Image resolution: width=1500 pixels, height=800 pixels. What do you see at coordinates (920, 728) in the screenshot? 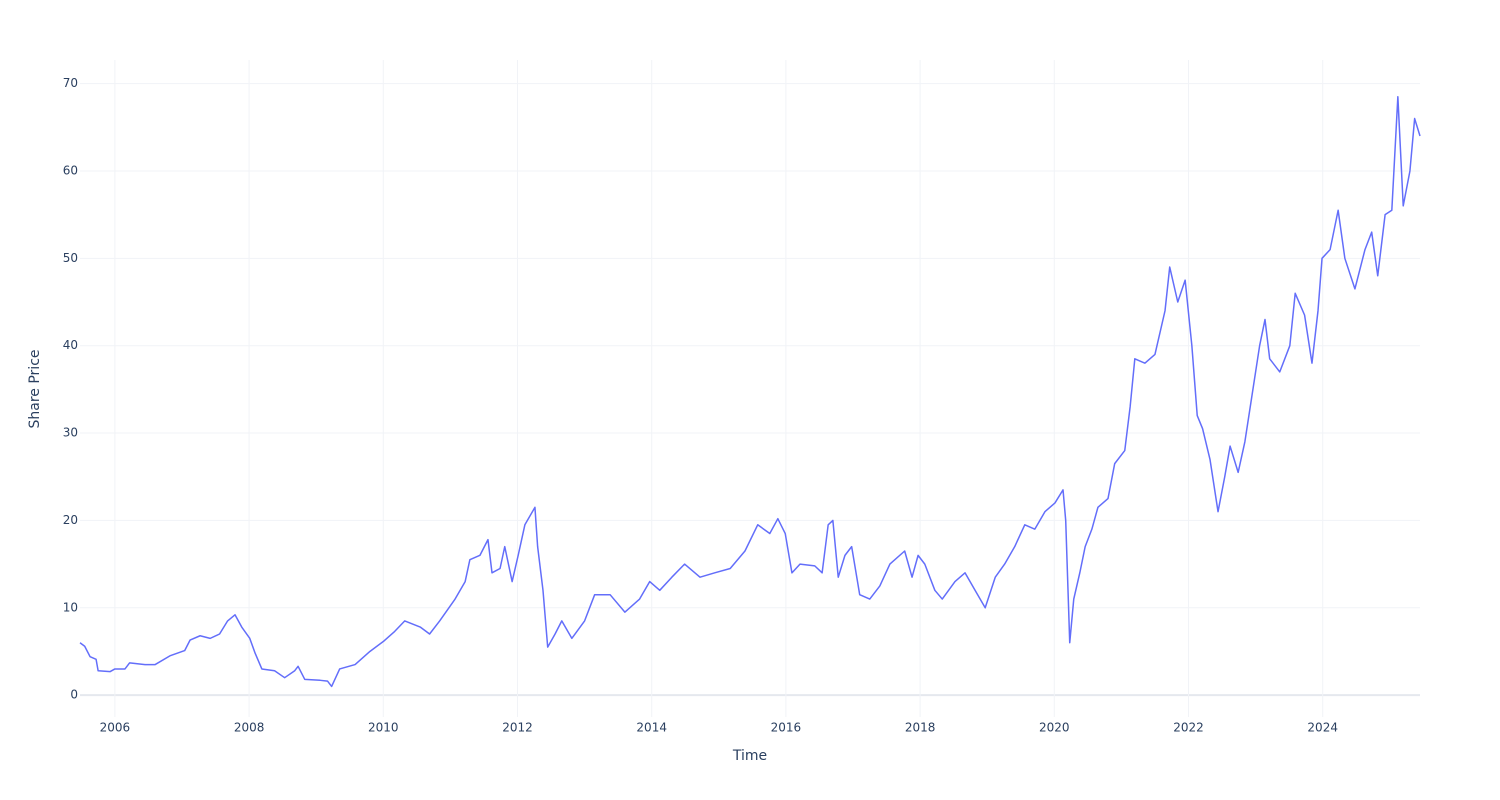
I see `x-tick-label: 2018` at bounding box center [920, 728].